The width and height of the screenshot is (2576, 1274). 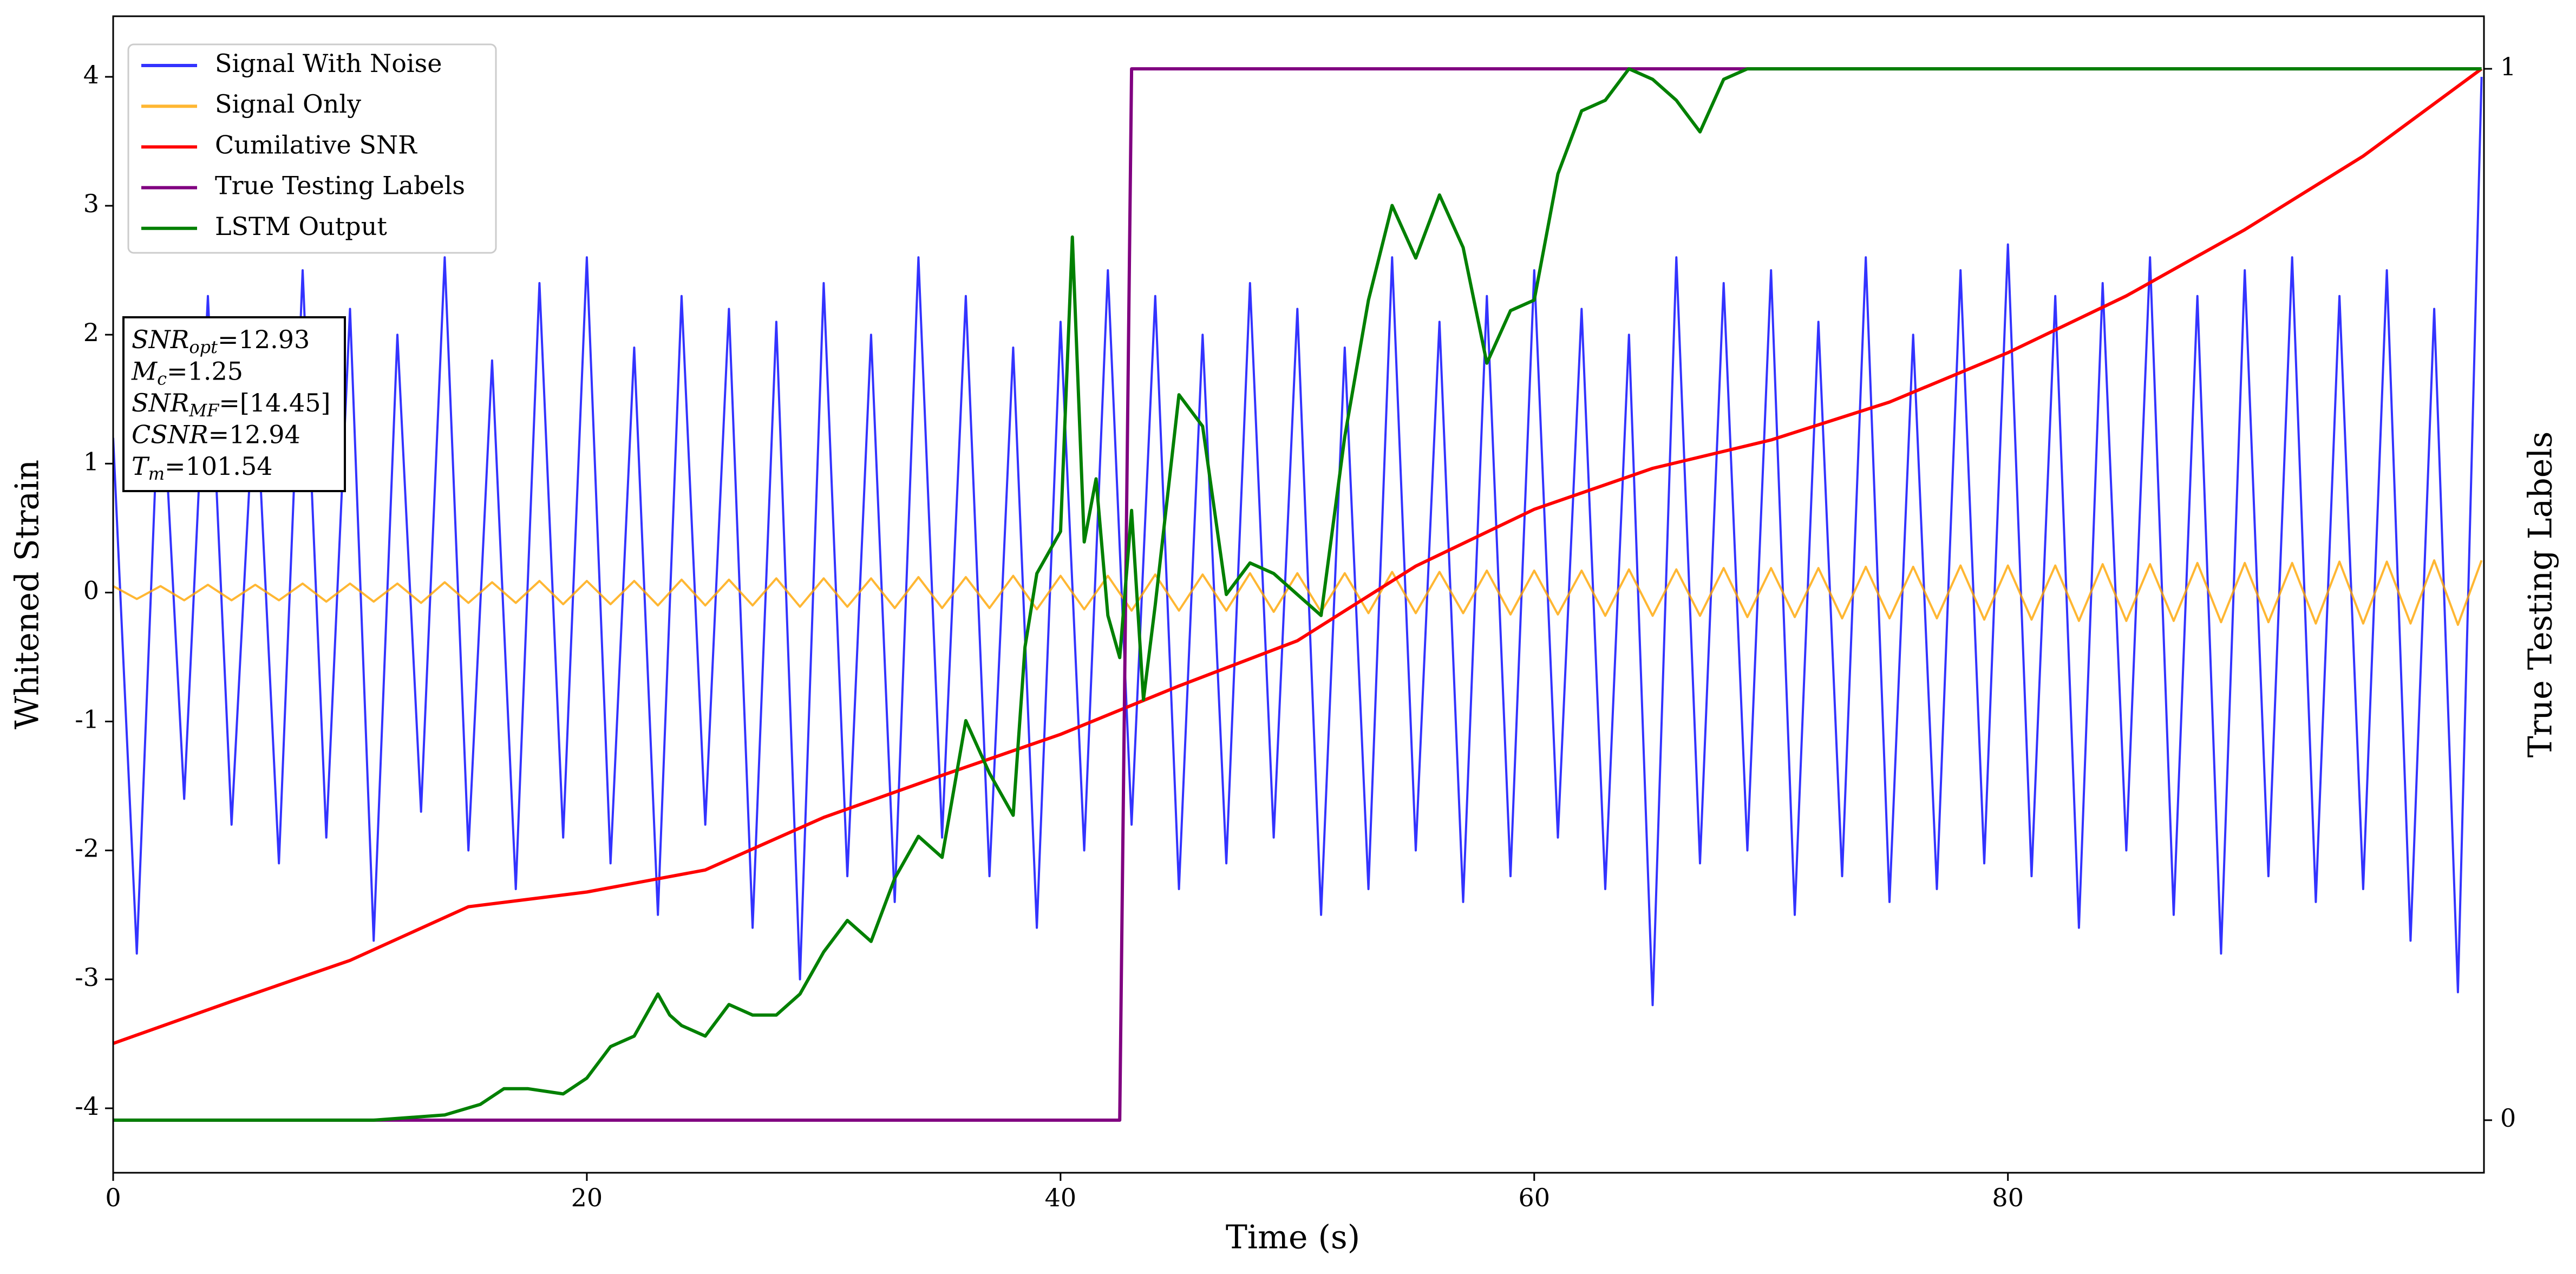 What do you see at coordinates (141, 466) in the screenshot?
I see `annotation-symbol: T` at bounding box center [141, 466].